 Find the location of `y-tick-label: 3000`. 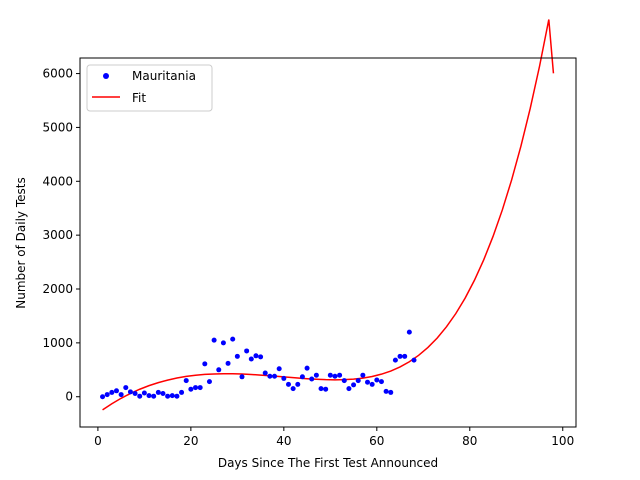

y-tick-label: 3000 is located at coordinates (57, 235).